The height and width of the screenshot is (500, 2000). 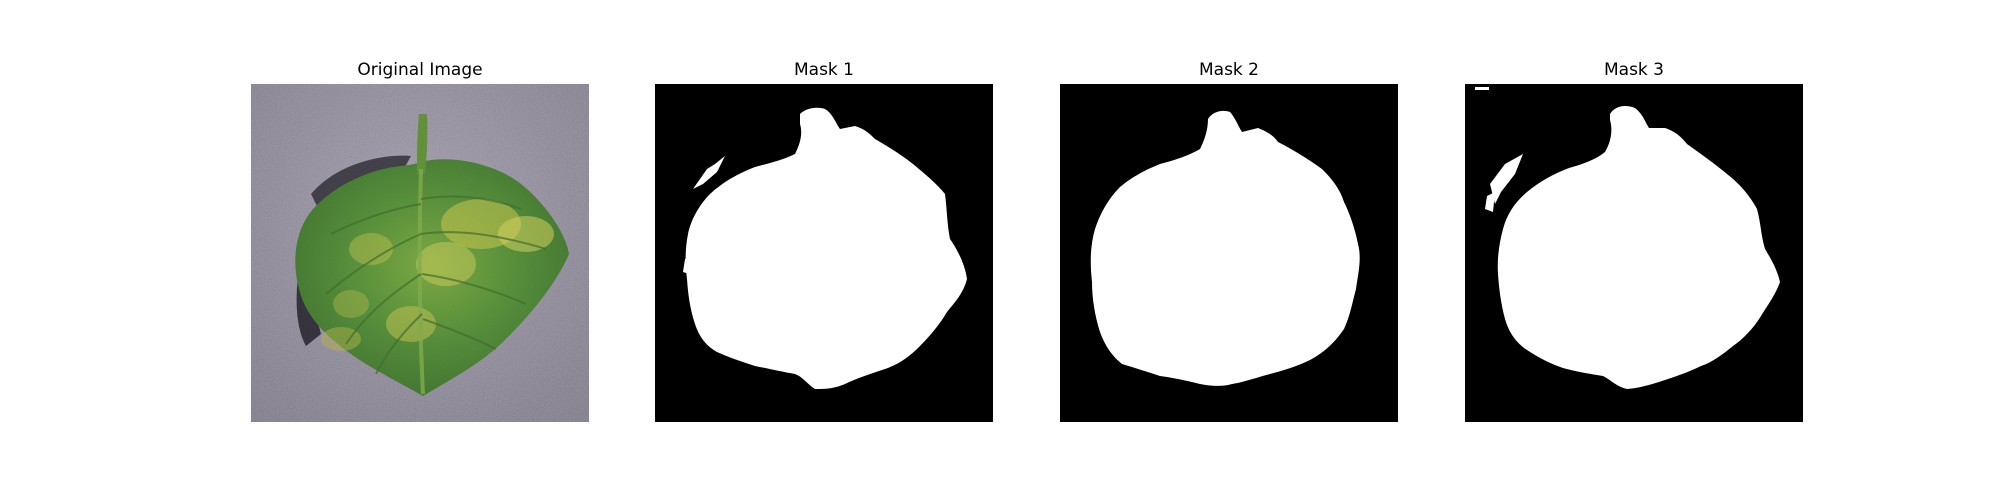 I want to click on panel-title: Original Image, so click(x=420, y=70).